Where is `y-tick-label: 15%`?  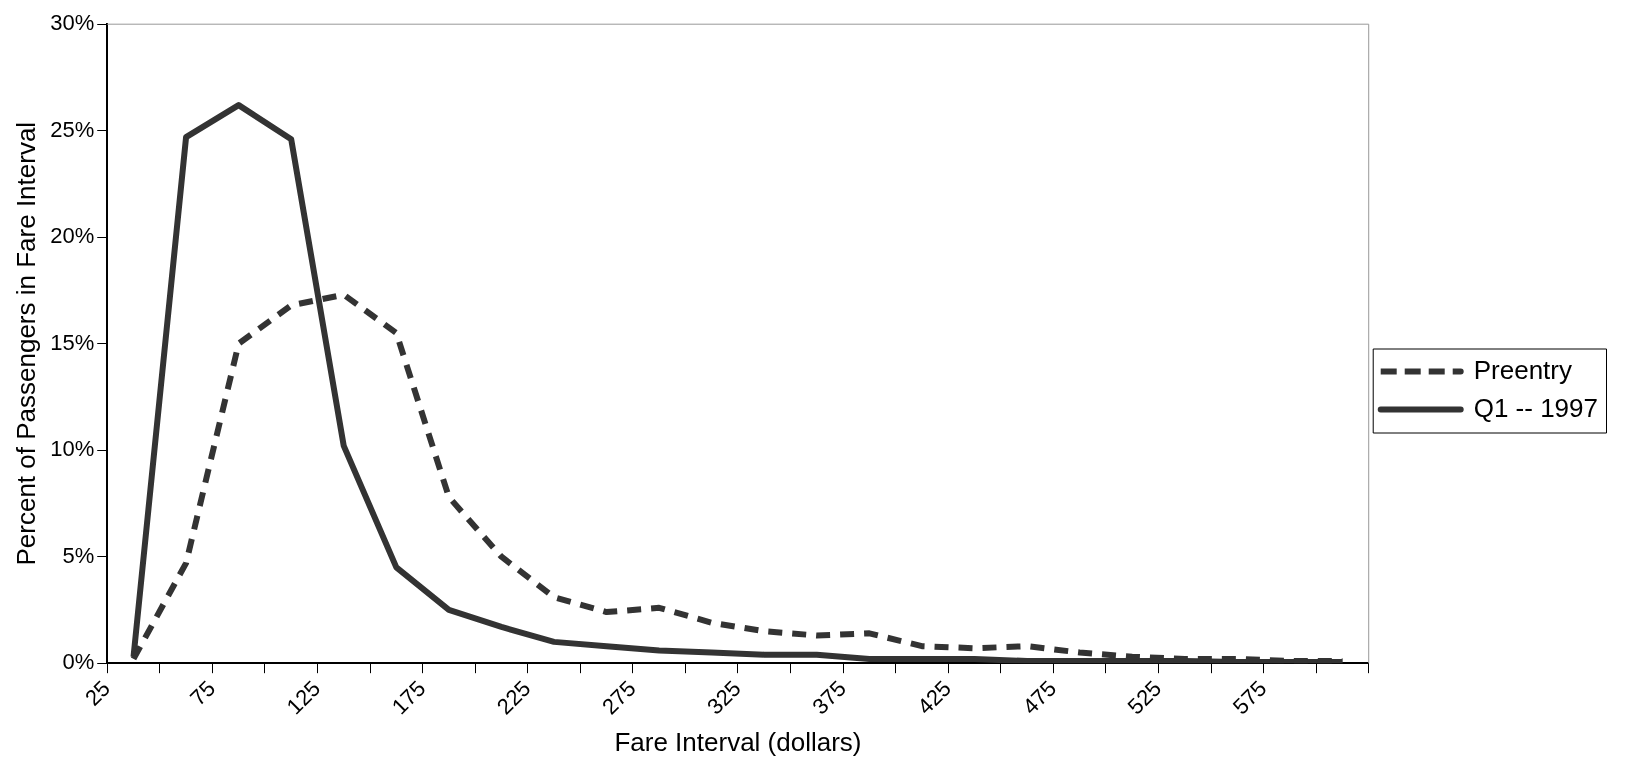 y-tick-label: 15% is located at coordinates (72, 342).